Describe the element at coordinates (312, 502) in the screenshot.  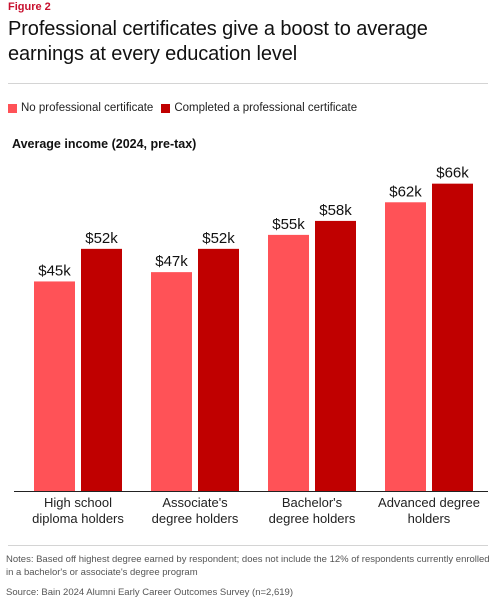
I see `x-tick-label: Bachelor's` at that location.